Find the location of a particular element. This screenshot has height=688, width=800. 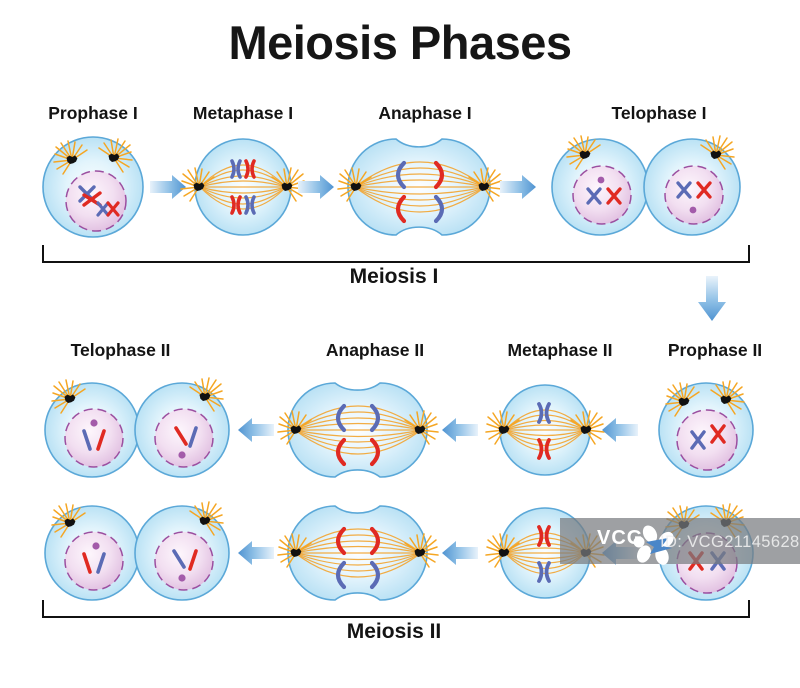

arrow-metaphase-ii-to-anaphase-ii-upper is located at coordinates (460, 430).